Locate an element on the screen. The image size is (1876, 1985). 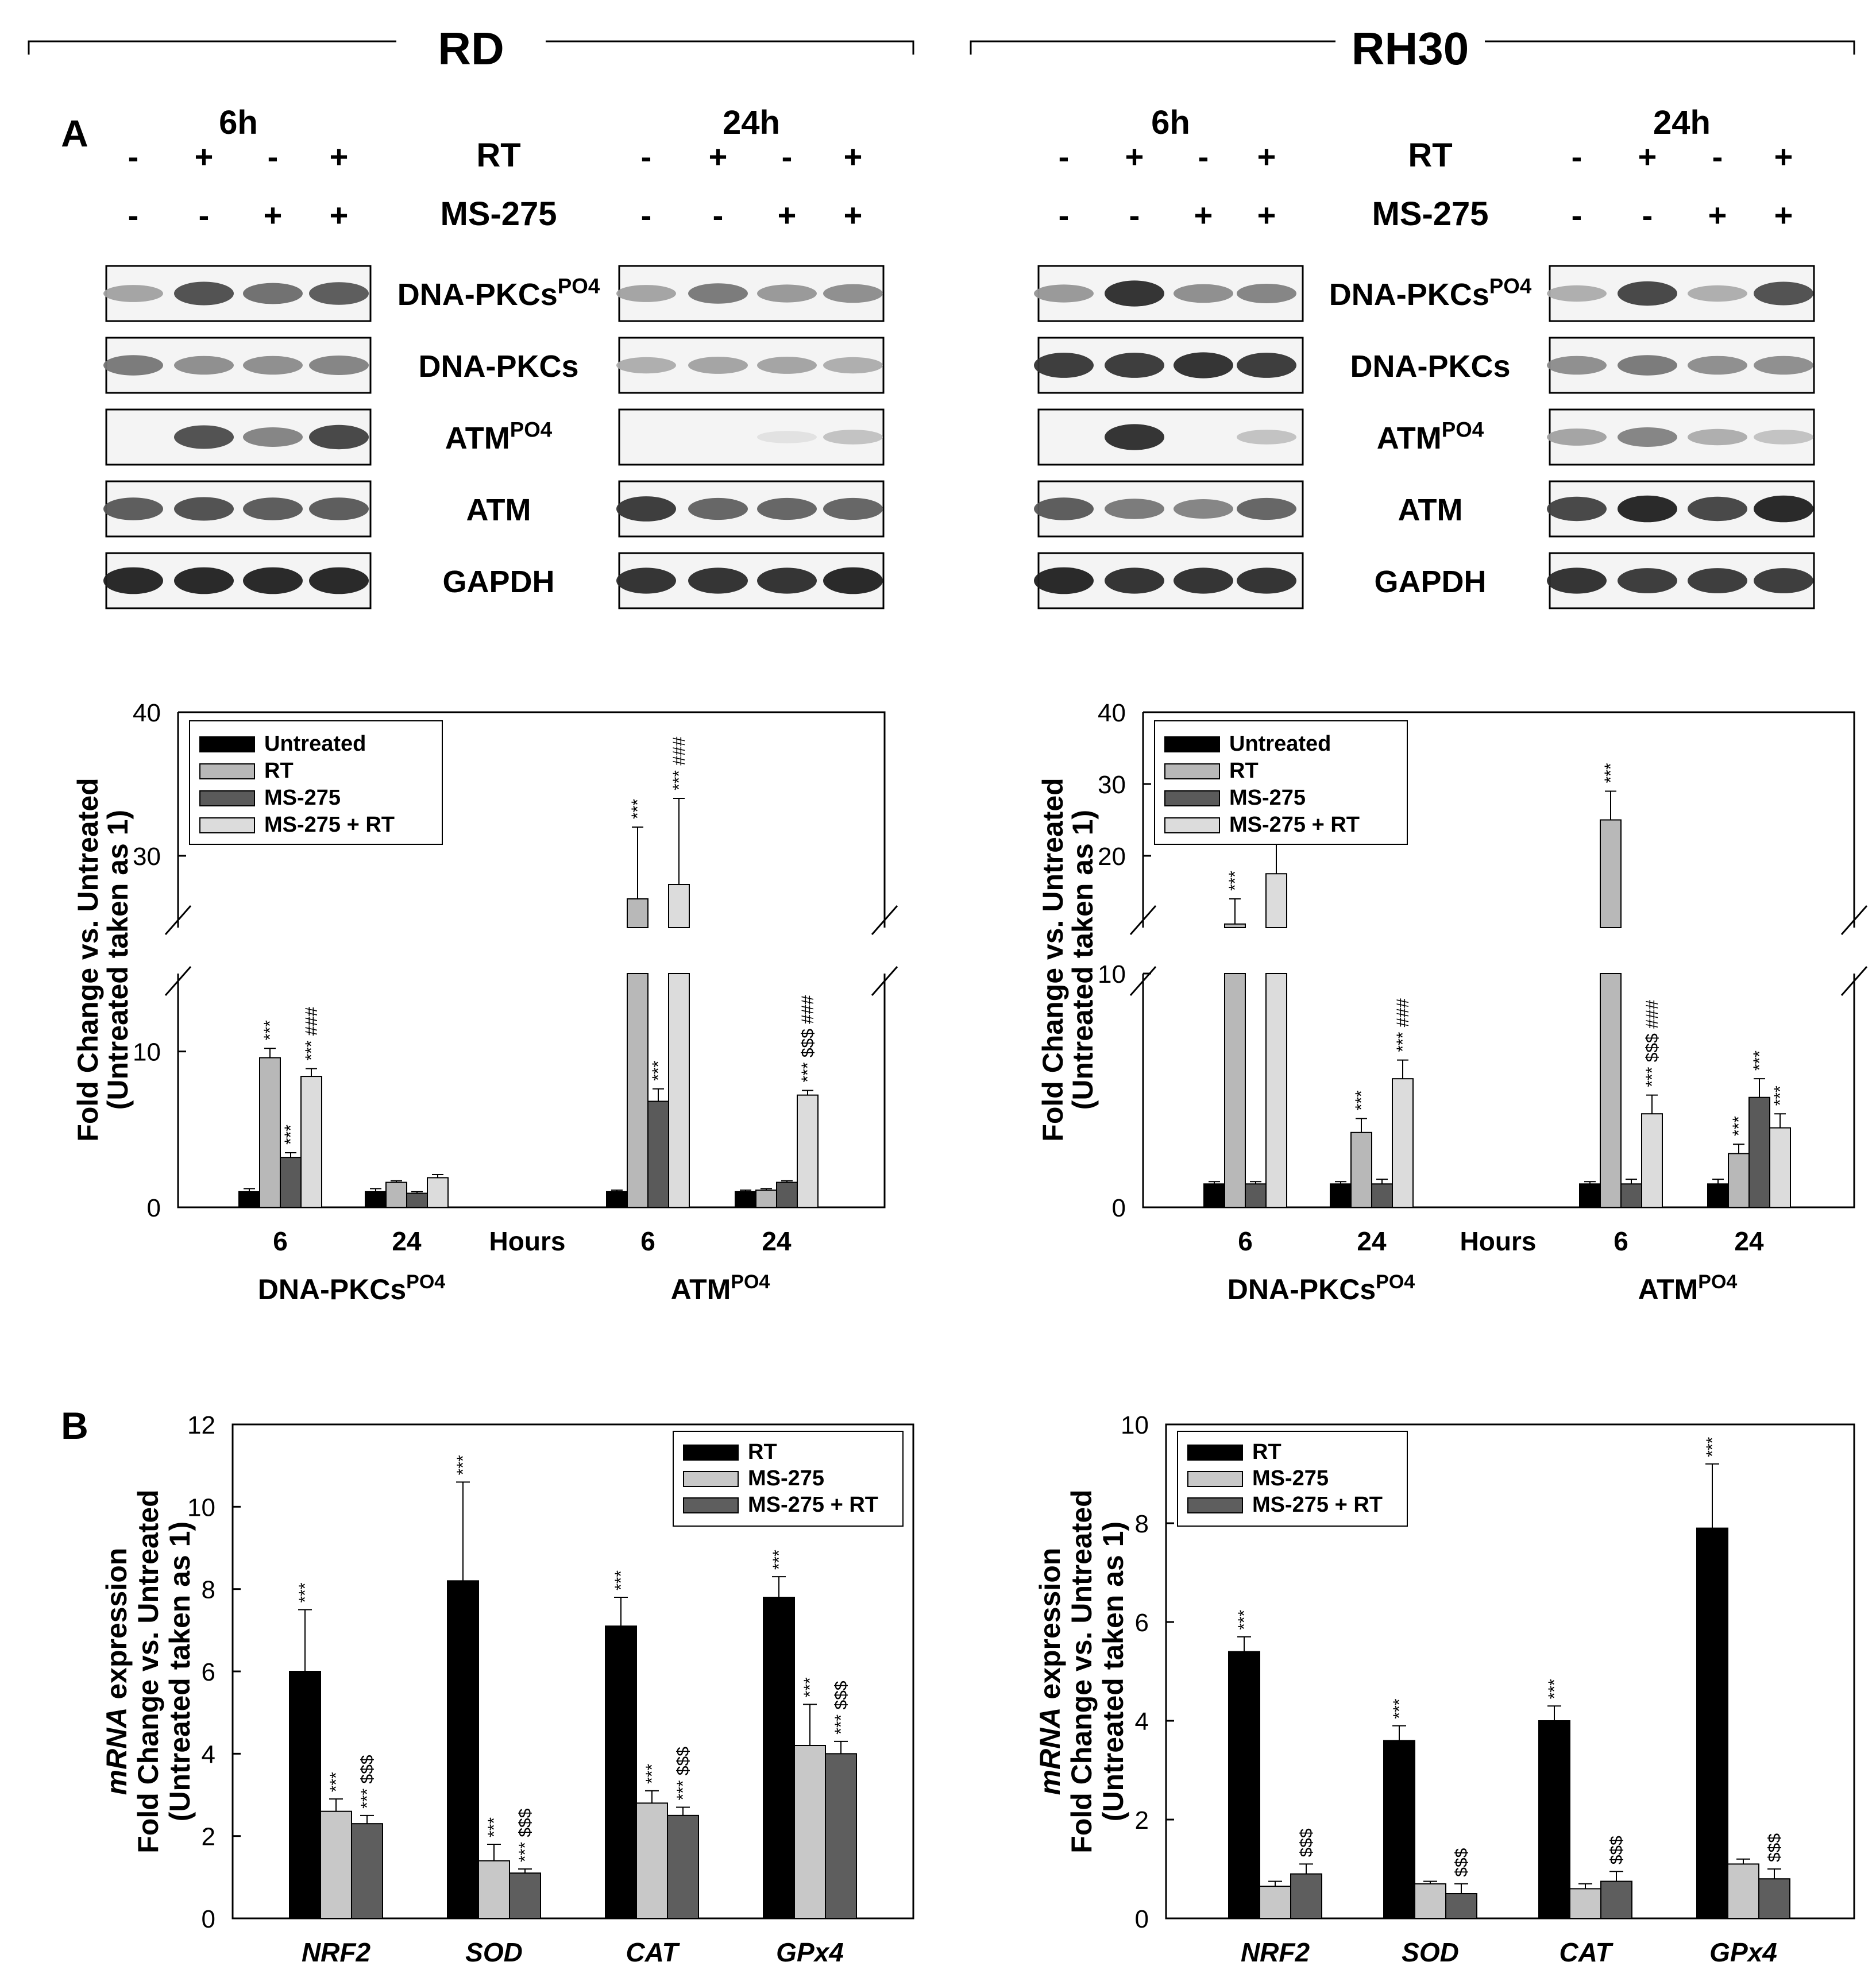
protein-label: DNA-PKCs is located at coordinates (1430, 366).